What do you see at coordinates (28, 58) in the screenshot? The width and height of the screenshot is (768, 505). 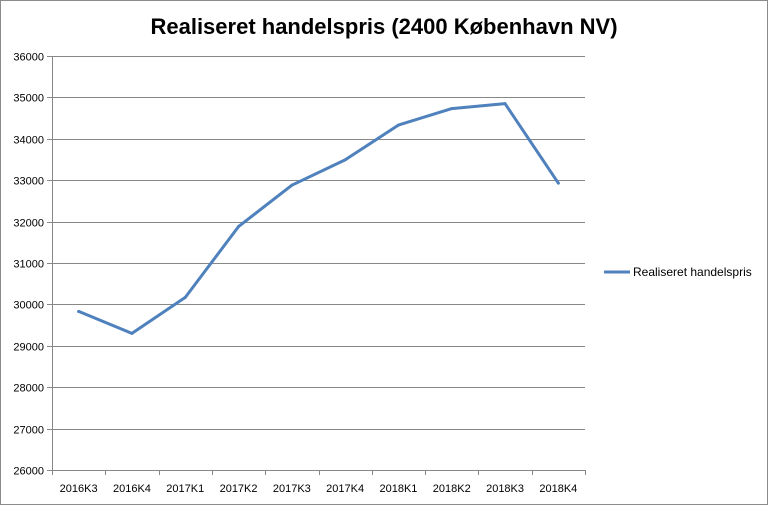 I see `y-tick-label: 36000` at bounding box center [28, 58].